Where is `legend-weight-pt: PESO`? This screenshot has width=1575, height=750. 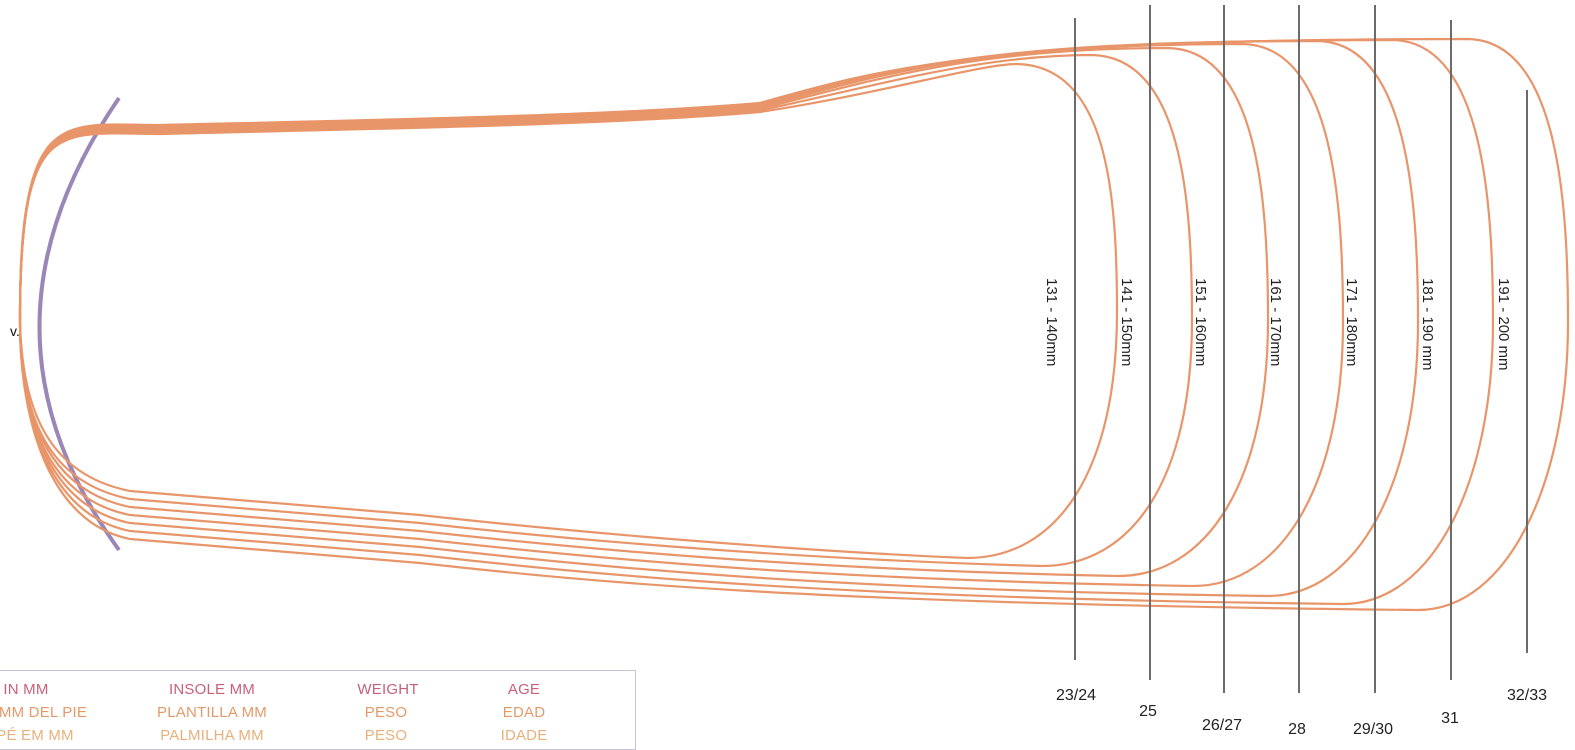 legend-weight-pt: PESO is located at coordinates (386, 735).